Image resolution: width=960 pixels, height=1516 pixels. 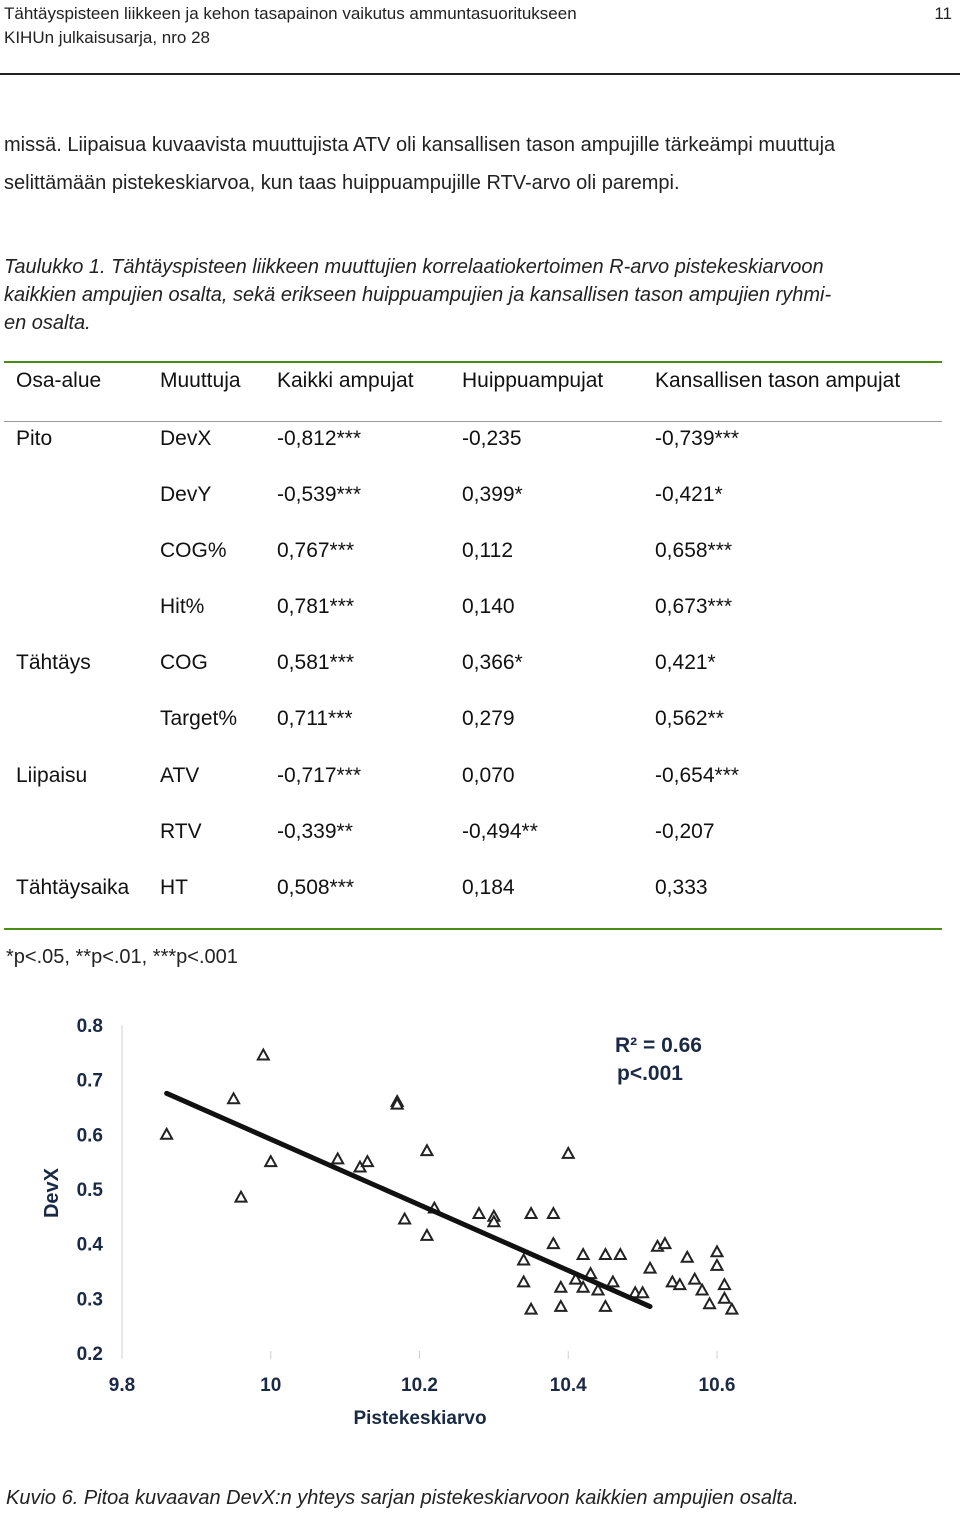 What do you see at coordinates (186, 494) in the screenshot?
I see `table-cell-variable: DevY` at bounding box center [186, 494].